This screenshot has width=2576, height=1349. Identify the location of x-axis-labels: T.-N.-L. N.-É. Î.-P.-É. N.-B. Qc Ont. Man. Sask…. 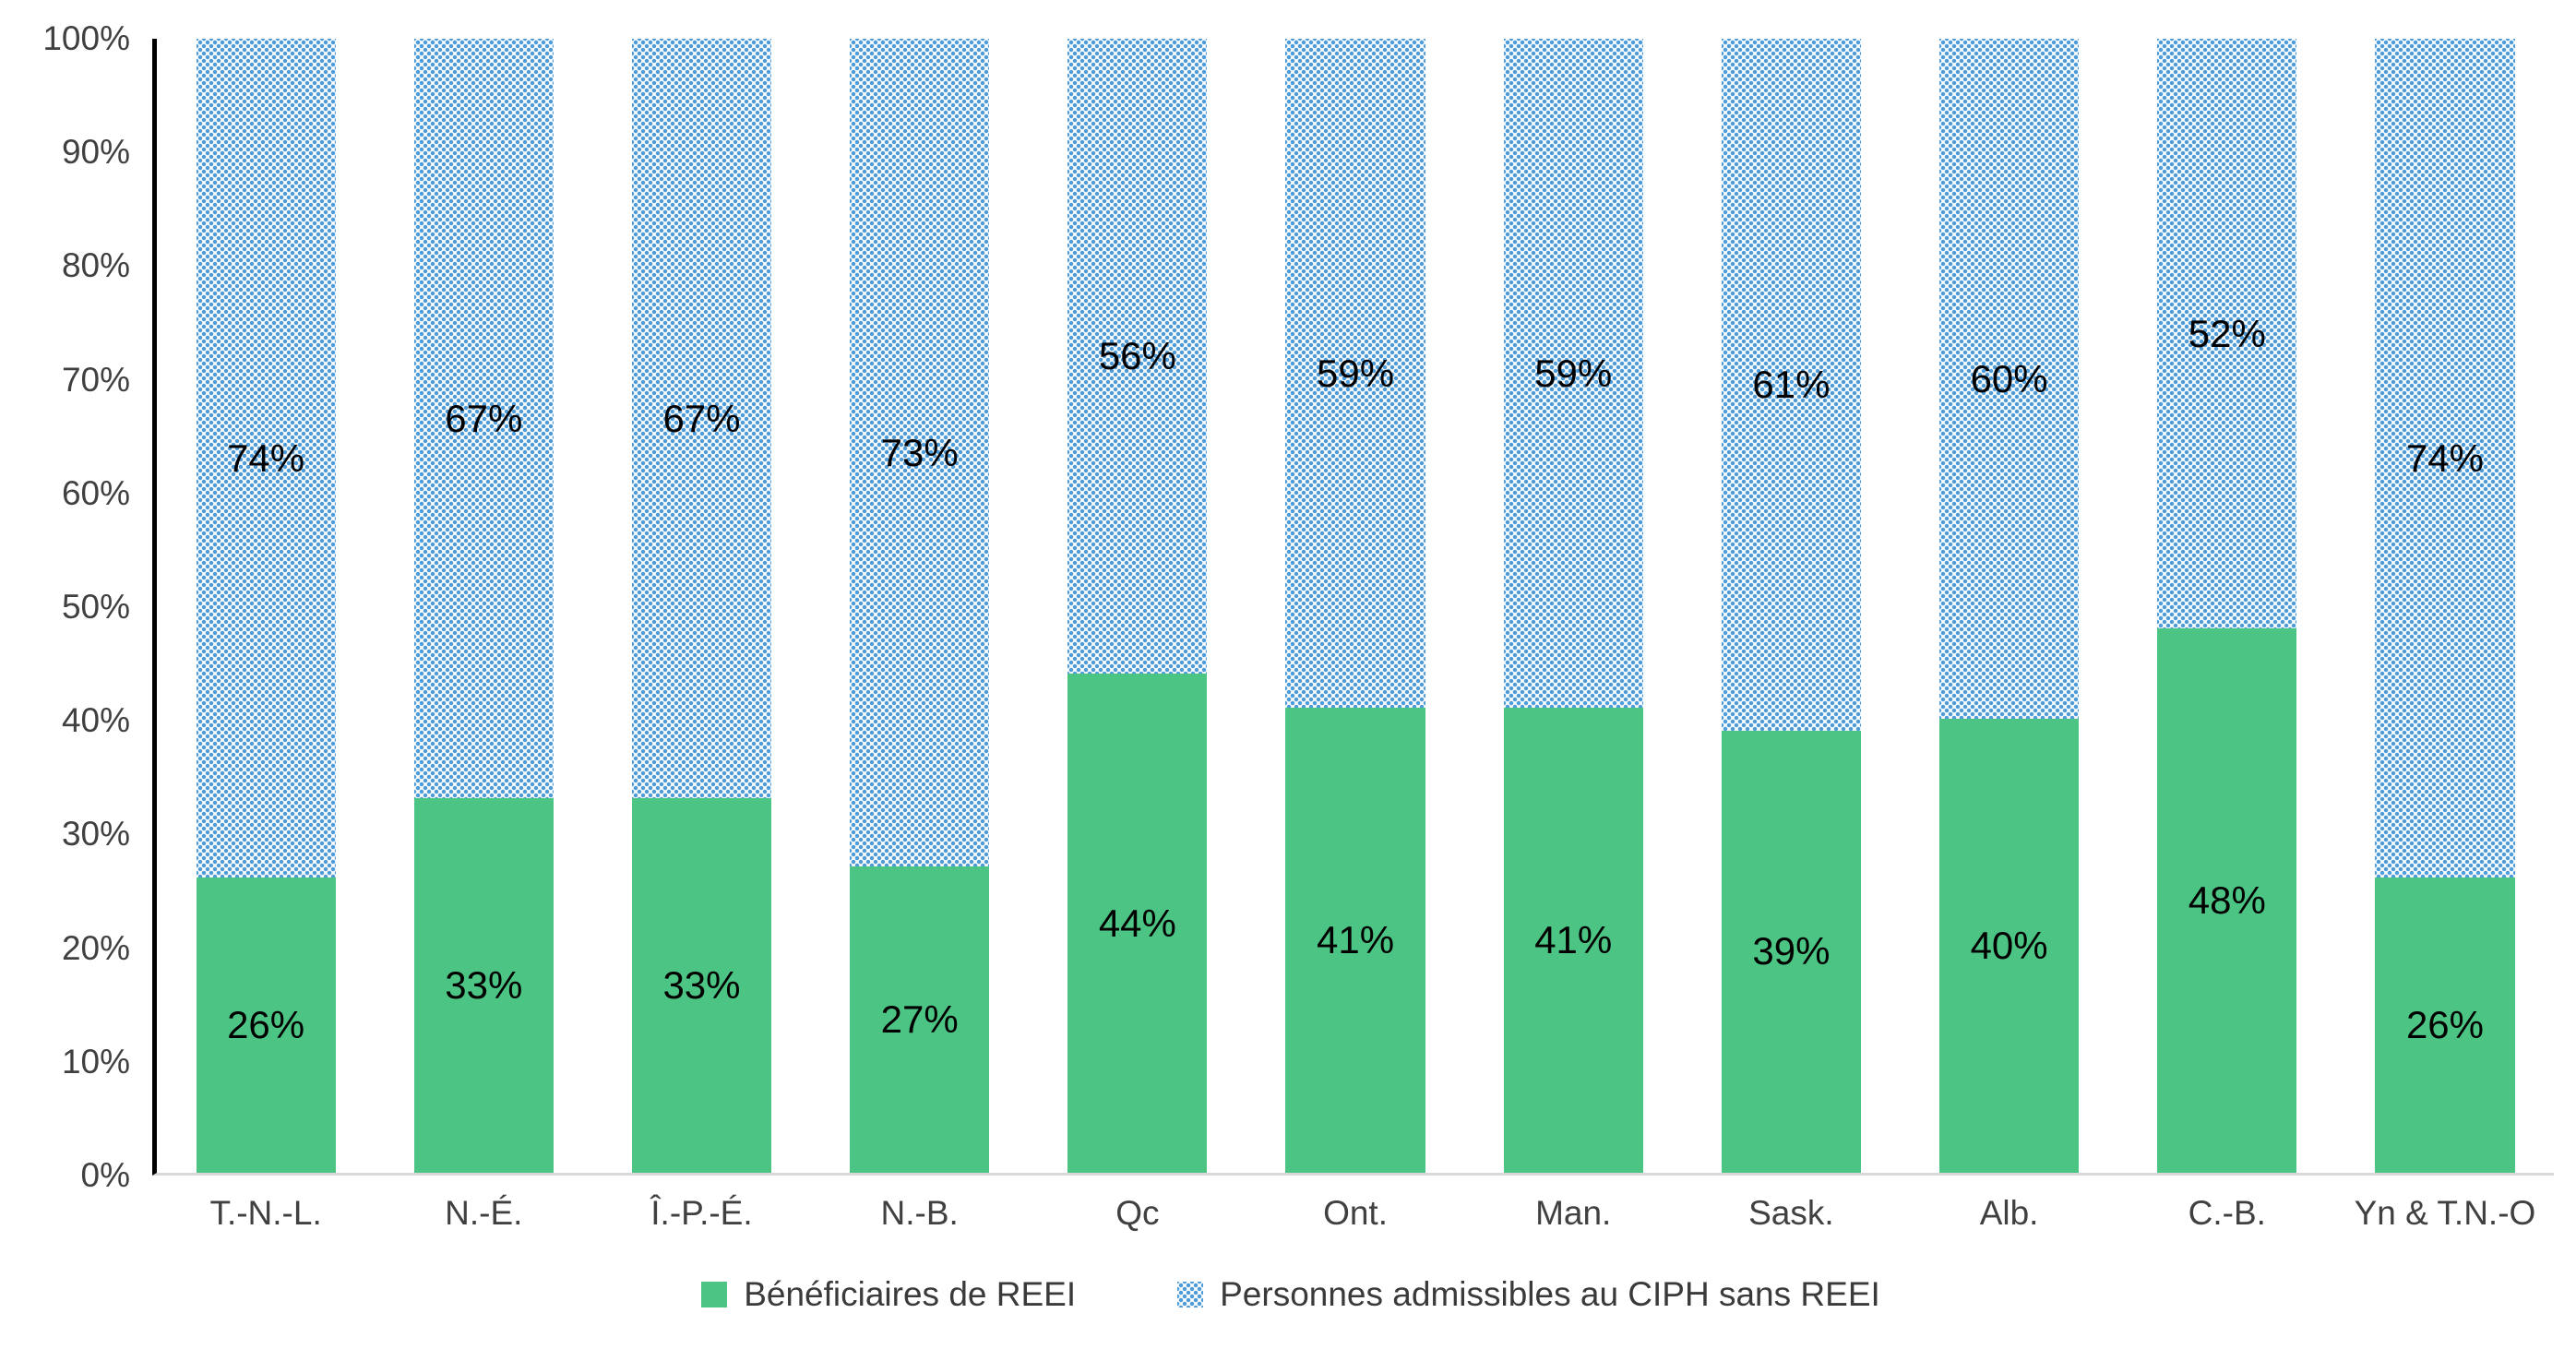
(1355, 1204).